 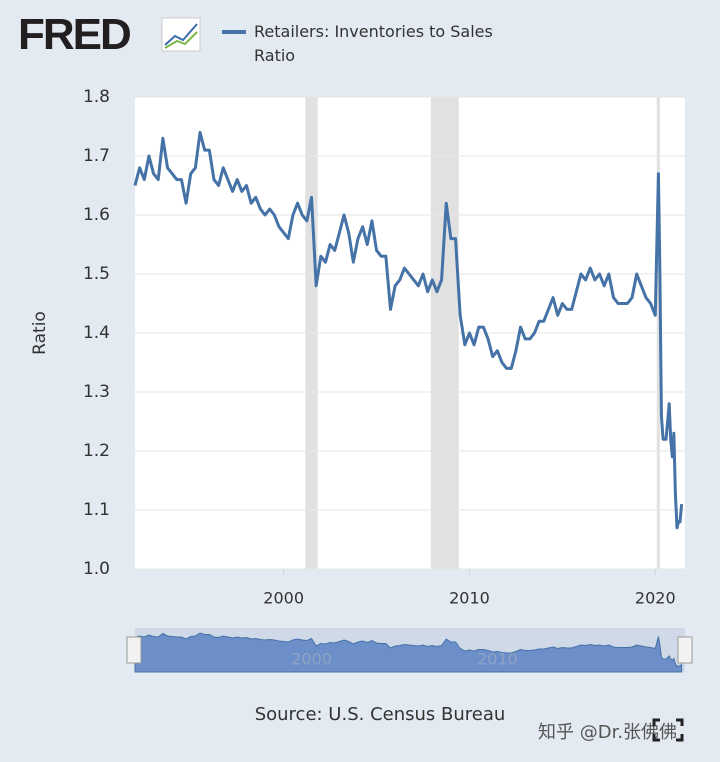 I want to click on y-tick-label: 1.3, so click(x=96, y=392).